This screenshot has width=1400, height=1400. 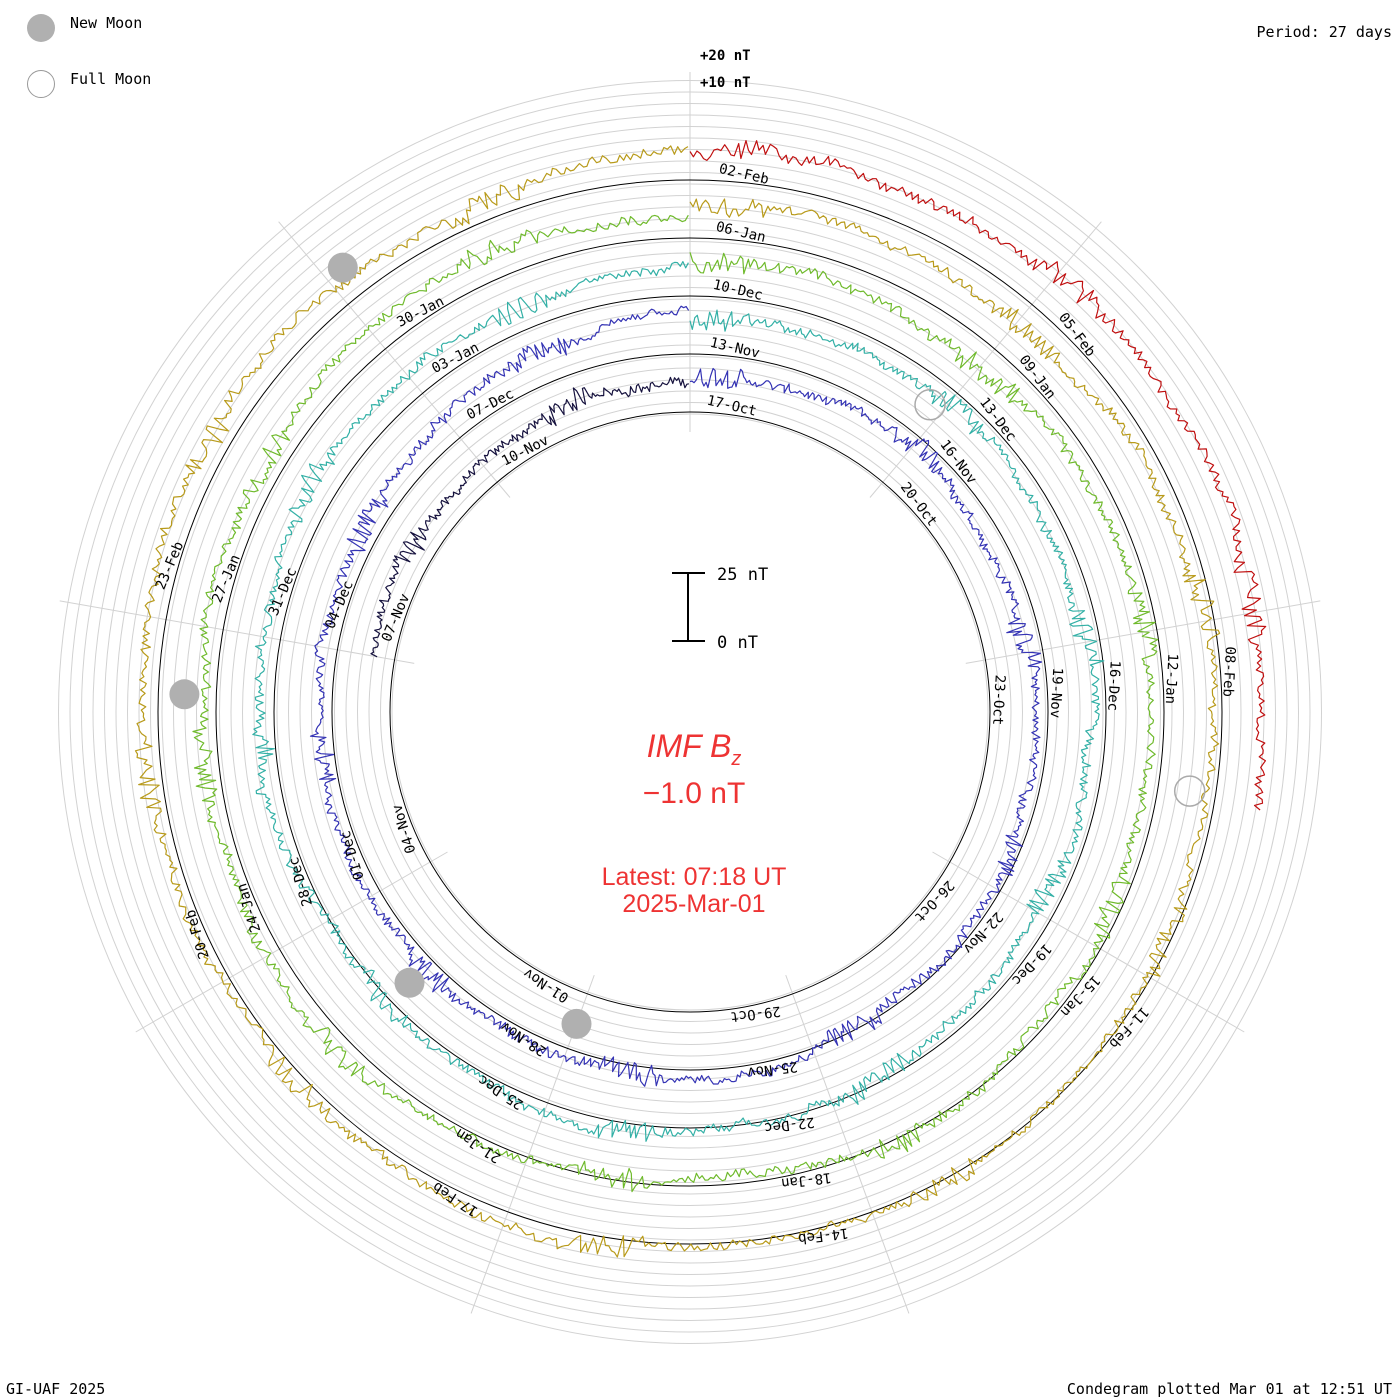 What do you see at coordinates (934, 901) in the screenshot?
I see `date-tick-label: 26-Oct` at bounding box center [934, 901].